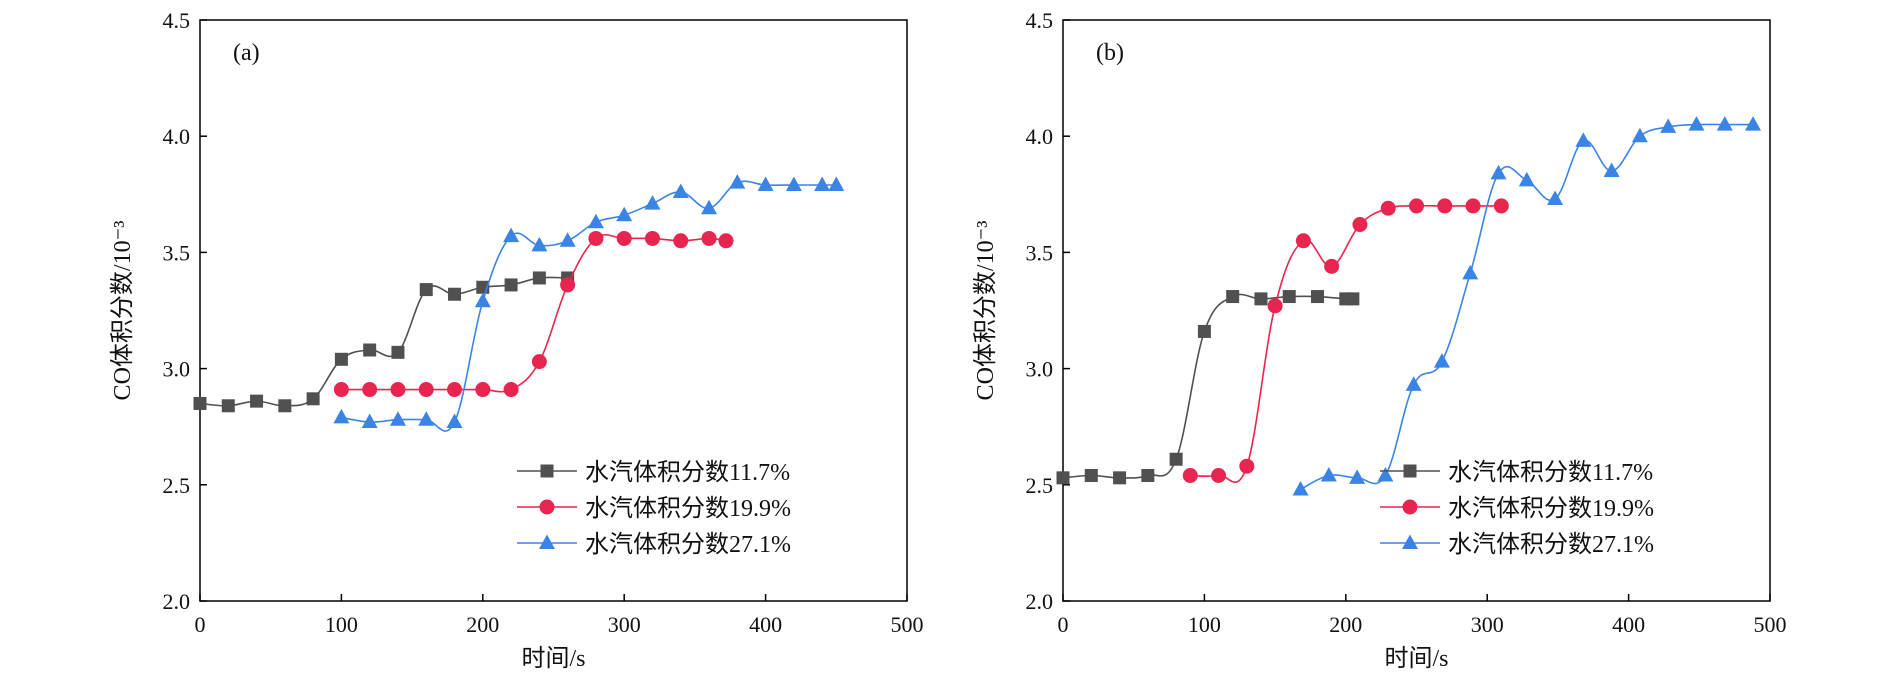 This screenshot has width=1890, height=689. I want to click on x-tick-label: 400, so click(765, 624).